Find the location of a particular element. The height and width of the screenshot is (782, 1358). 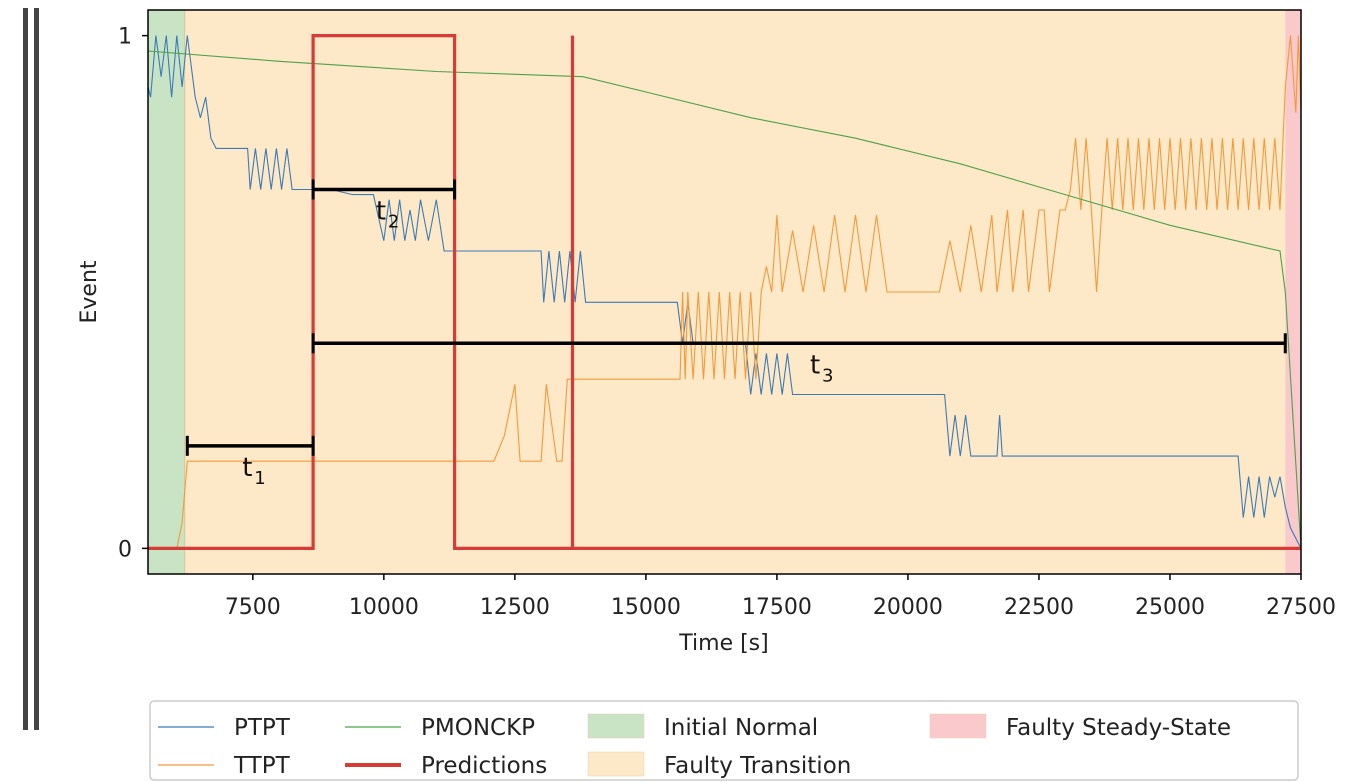

x-tick-label: 22500 is located at coordinates (1039, 607).